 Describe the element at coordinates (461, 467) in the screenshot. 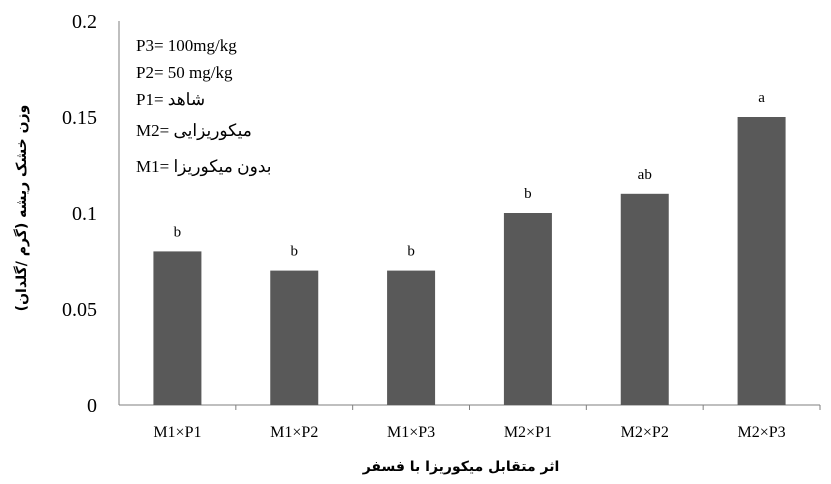

I see `x-axis-title: اثر متقابل میکوریزا با فسفر` at that location.